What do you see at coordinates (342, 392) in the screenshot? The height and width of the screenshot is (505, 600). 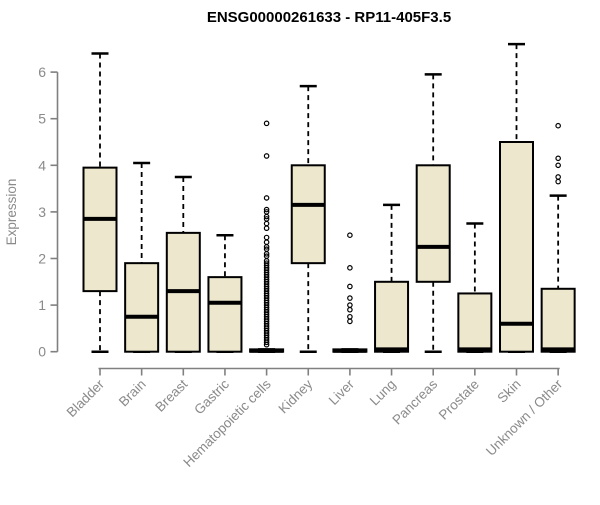 I see `category-label: Liver` at bounding box center [342, 392].